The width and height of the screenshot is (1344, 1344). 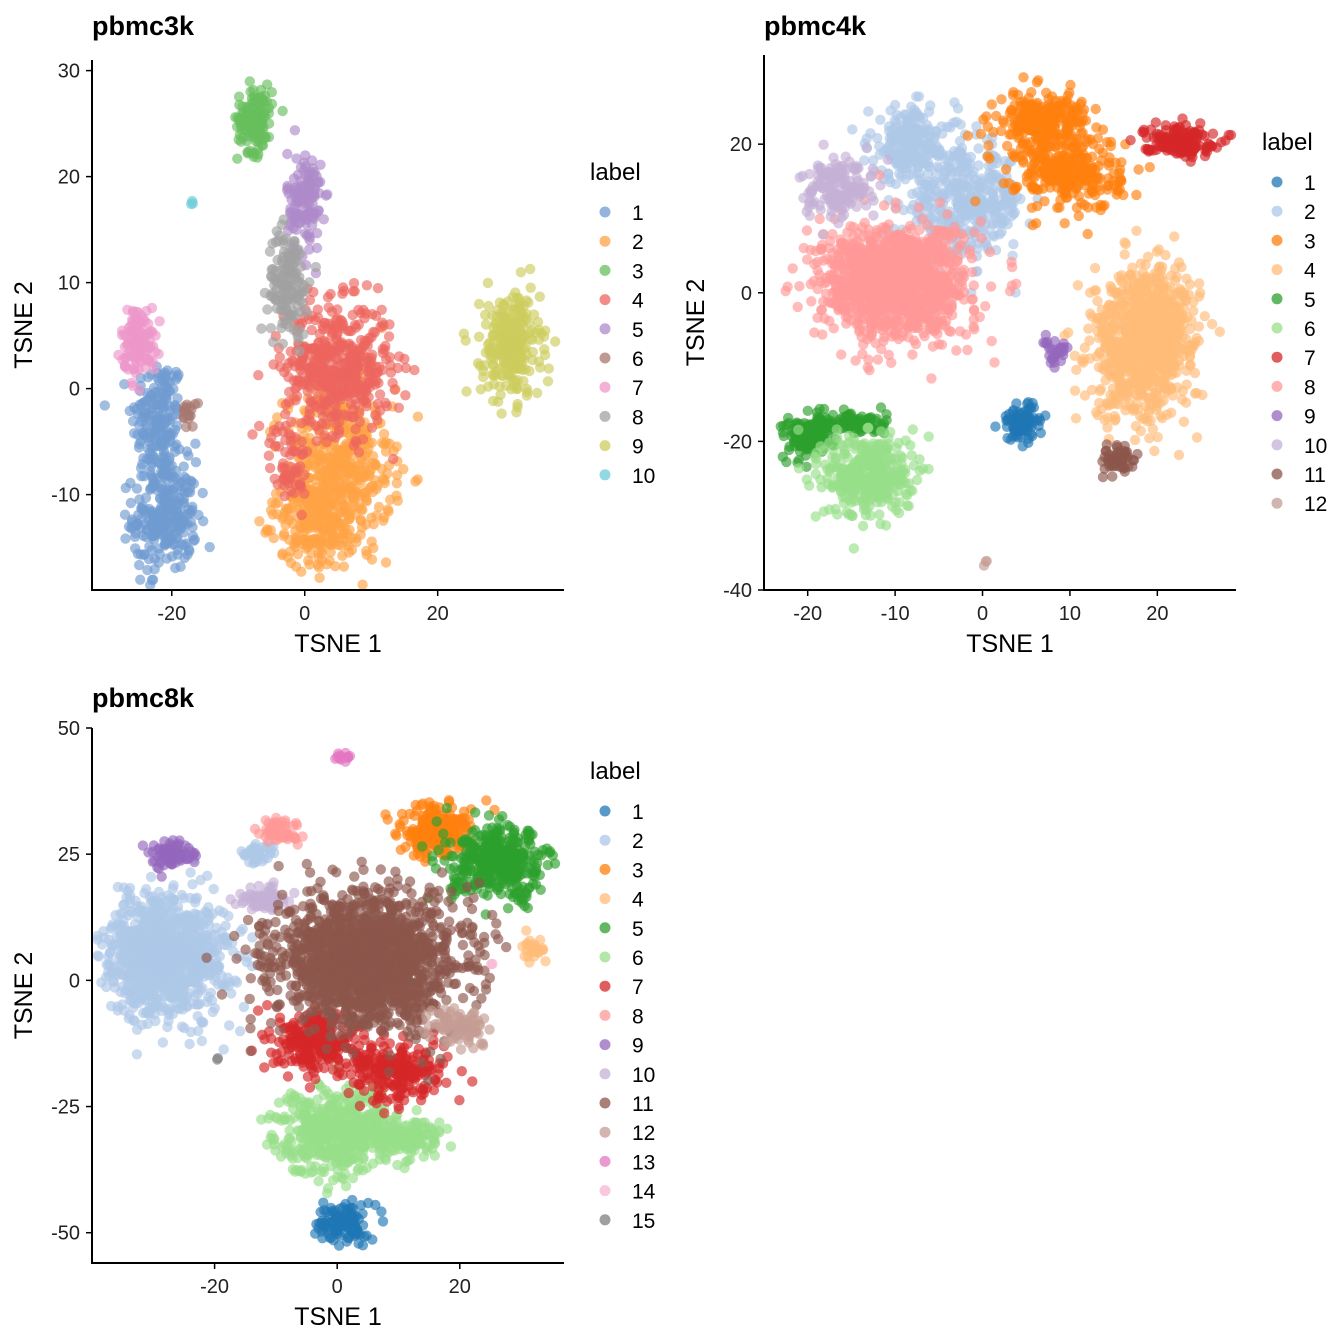 I want to click on y-axis-title: TSNE 2, so click(x=24, y=325).